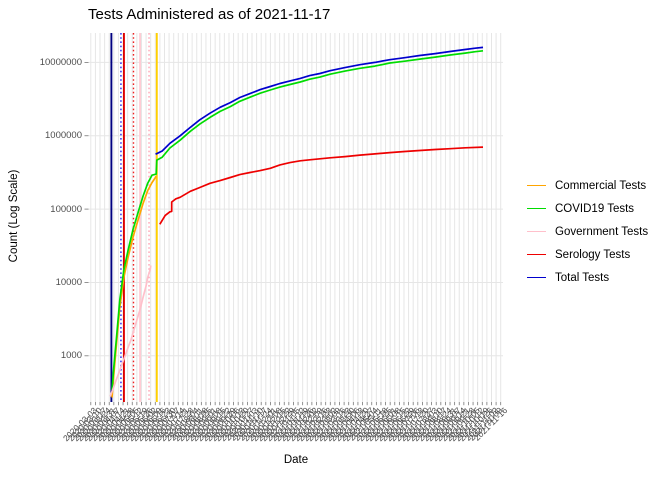 This screenshot has width=672, height=480. What do you see at coordinates (71, 356) in the screenshot?
I see `y-tick-label: 1000` at bounding box center [71, 356].